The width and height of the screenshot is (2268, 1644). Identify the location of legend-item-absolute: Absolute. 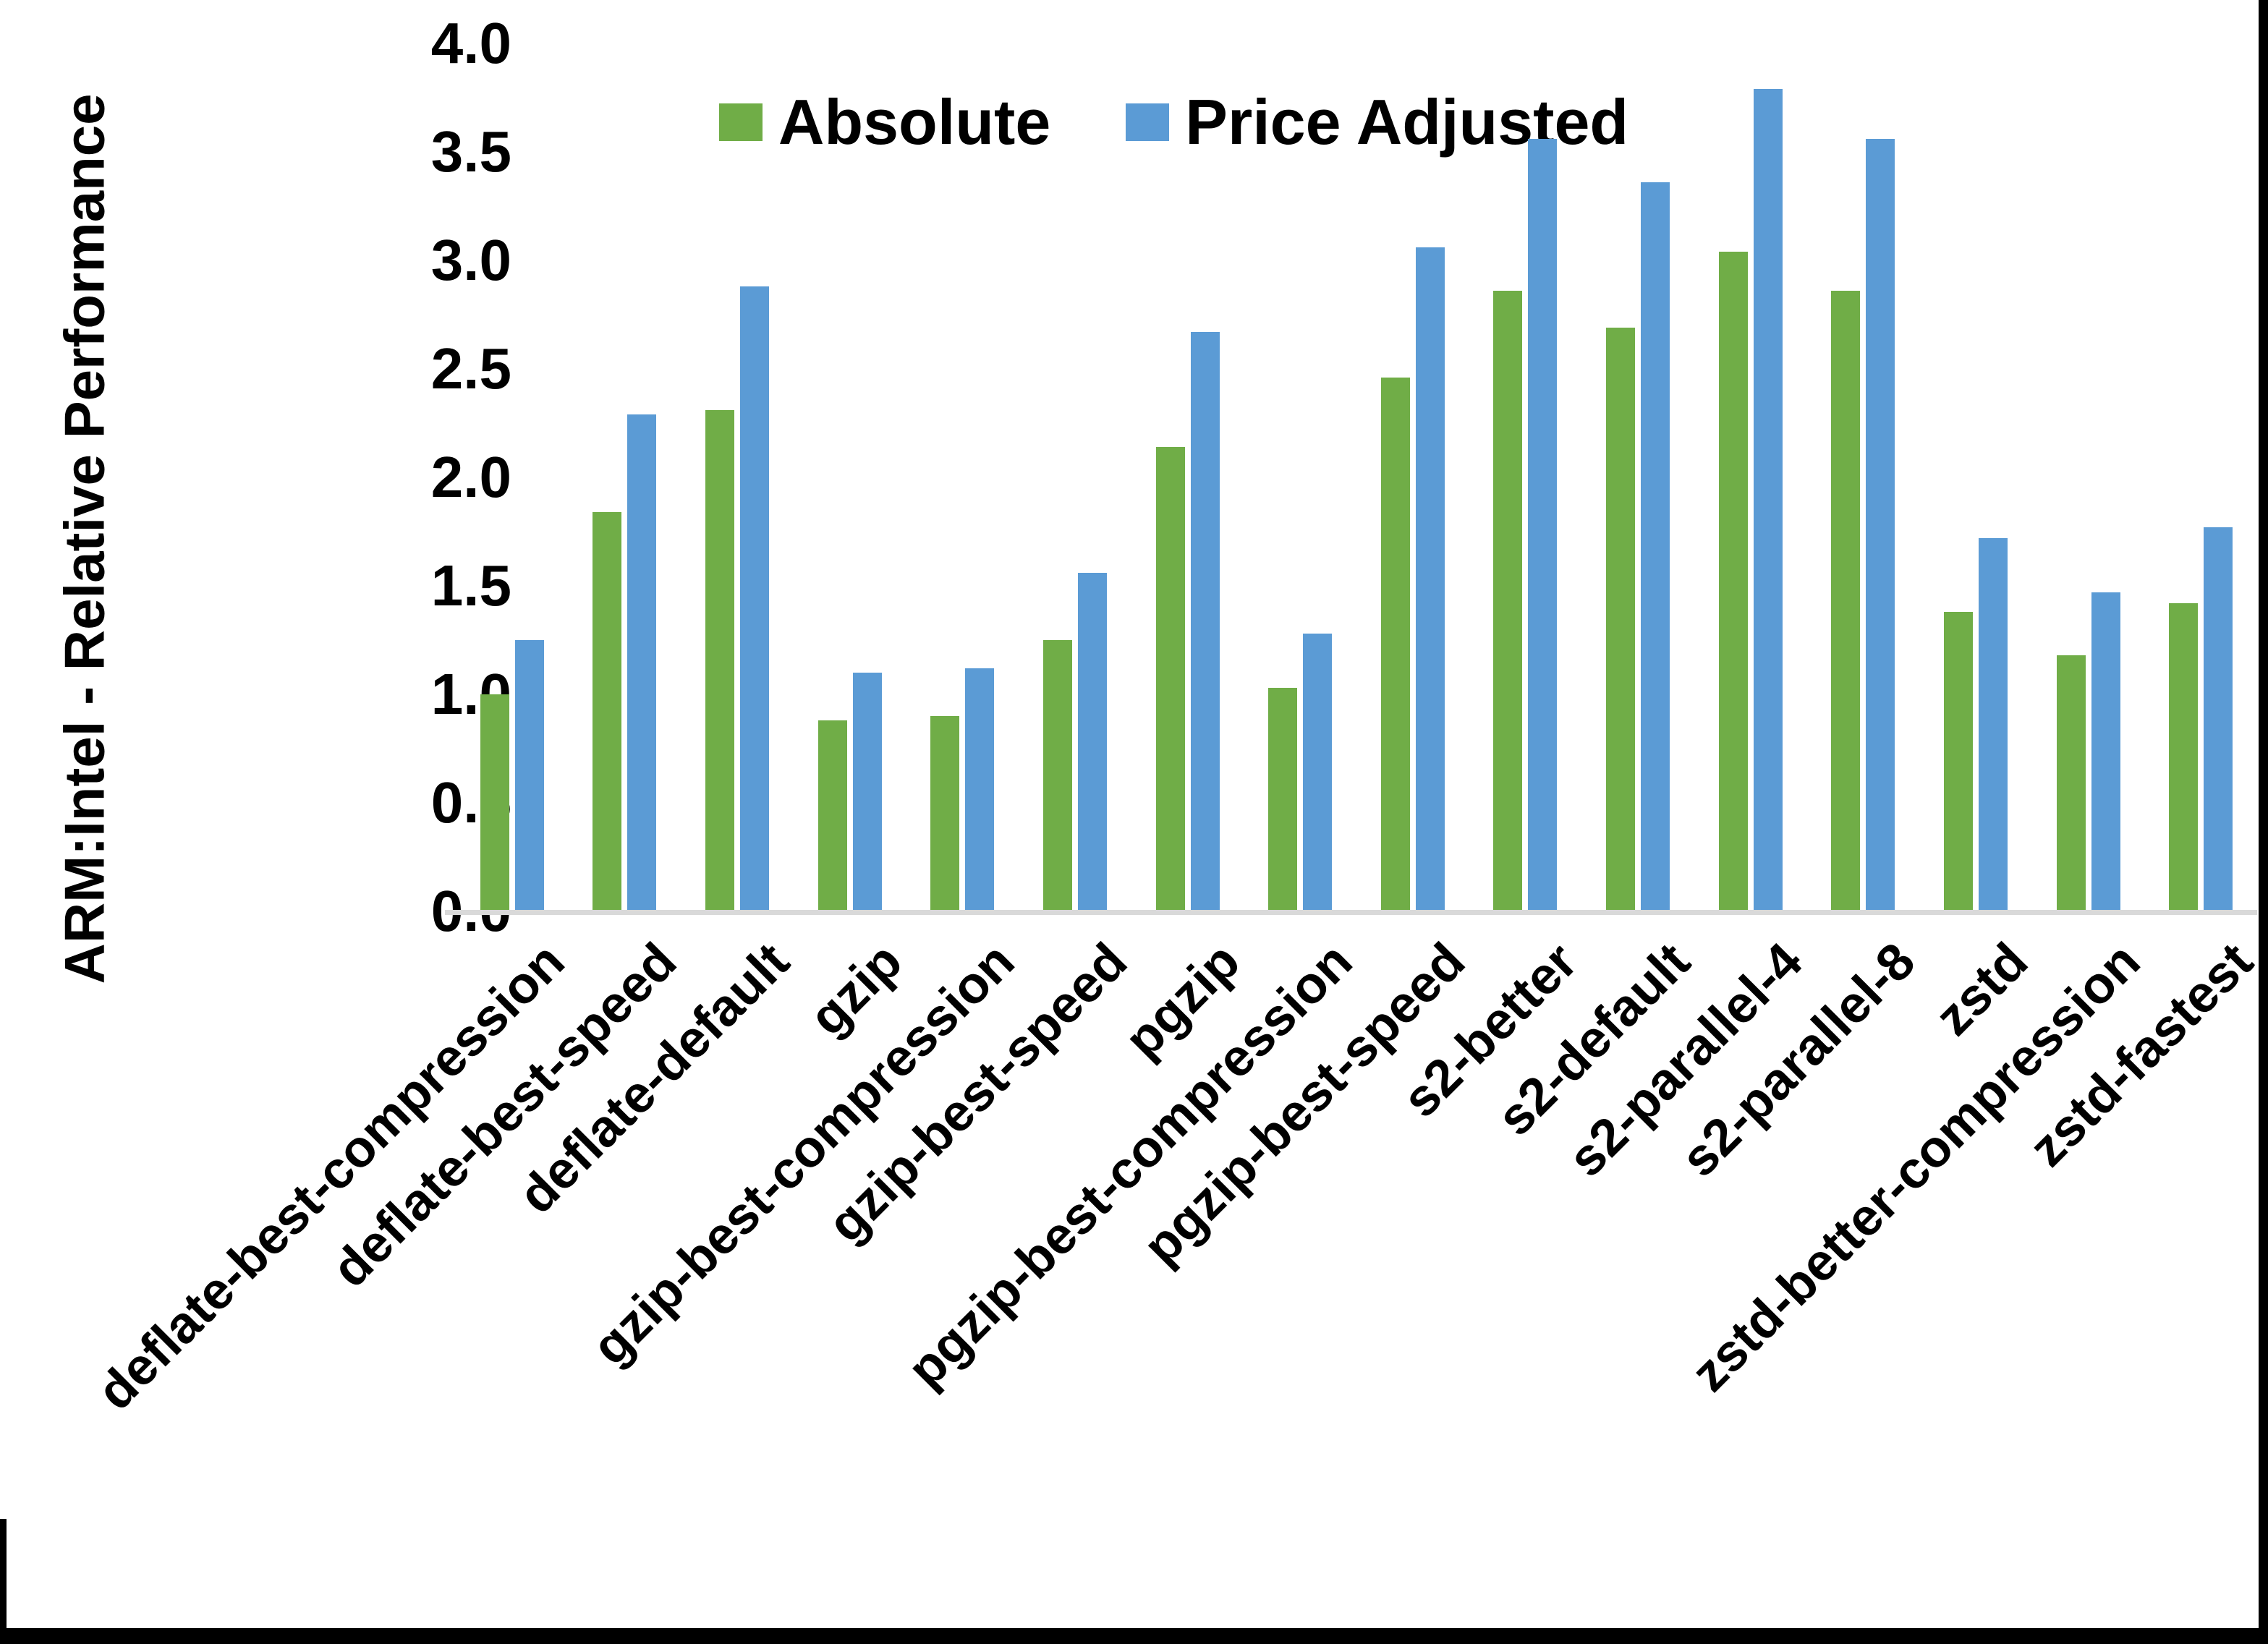
(884, 122).